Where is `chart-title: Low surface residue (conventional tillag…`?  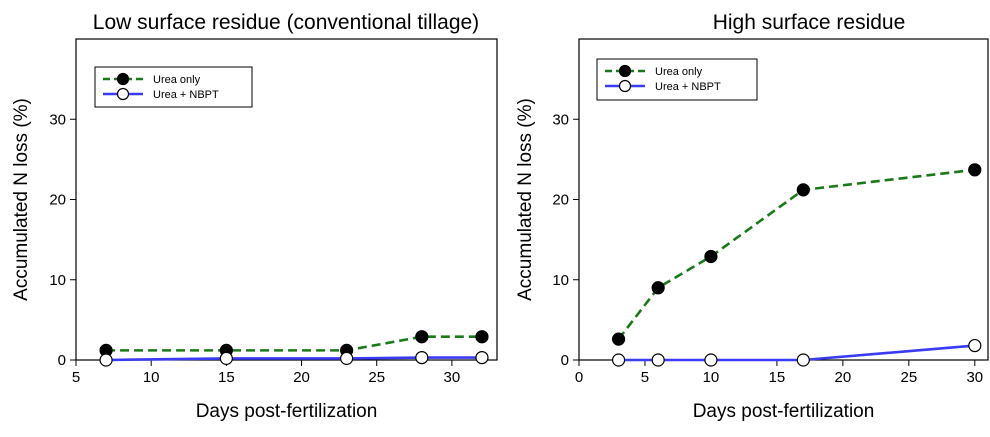
chart-title: Low surface residue (conventional tillag… is located at coordinates (286, 22).